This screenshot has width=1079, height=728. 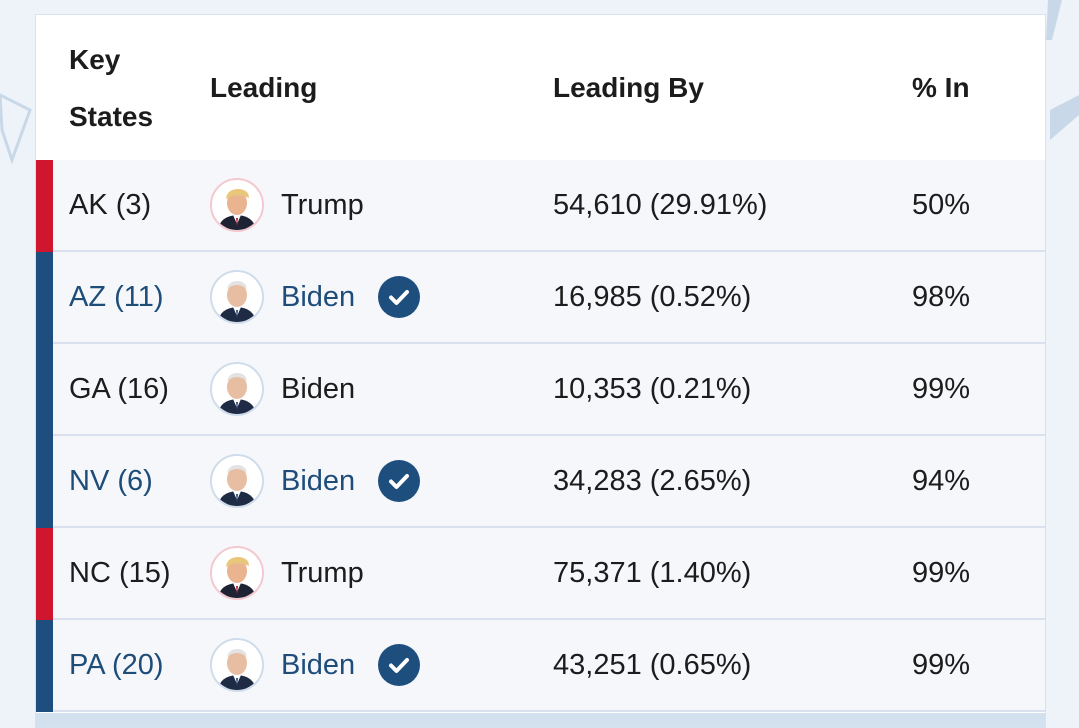 What do you see at coordinates (116, 297) in the screenshot?
I see `state-label: AZ (11)` at bounding box center [116, 297].